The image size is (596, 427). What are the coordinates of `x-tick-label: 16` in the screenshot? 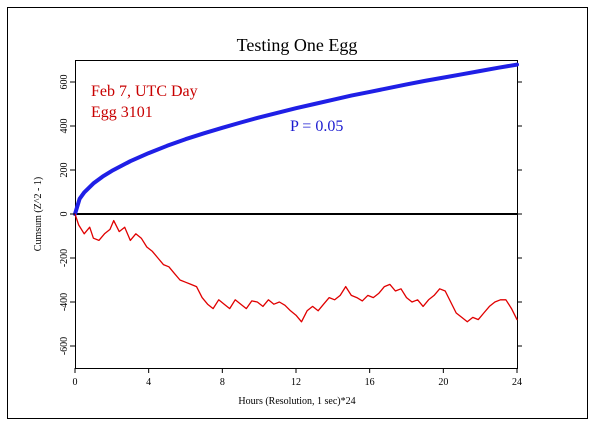 It's located at (370, 382).